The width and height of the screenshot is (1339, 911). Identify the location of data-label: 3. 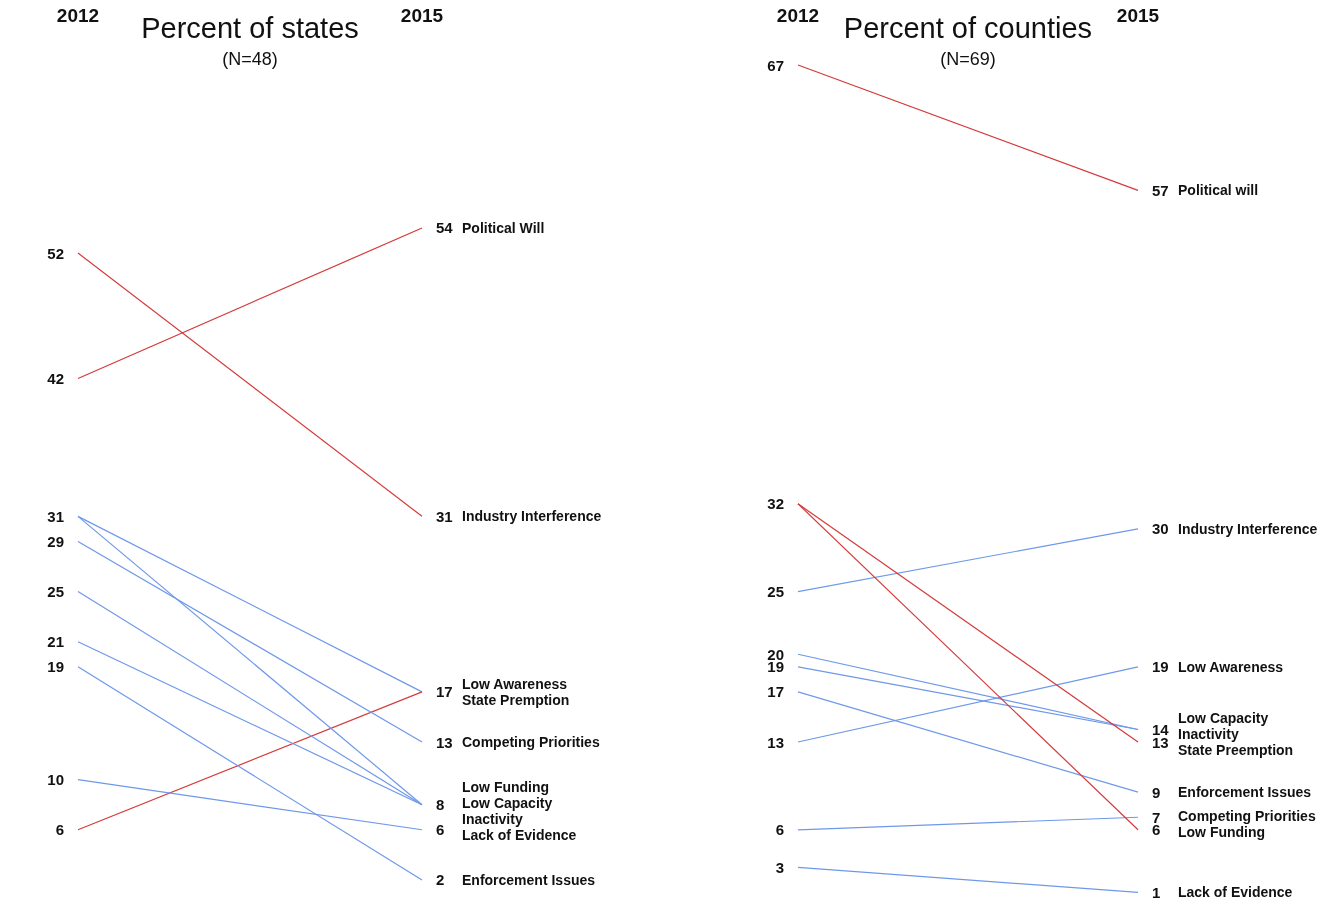
(779, 867).